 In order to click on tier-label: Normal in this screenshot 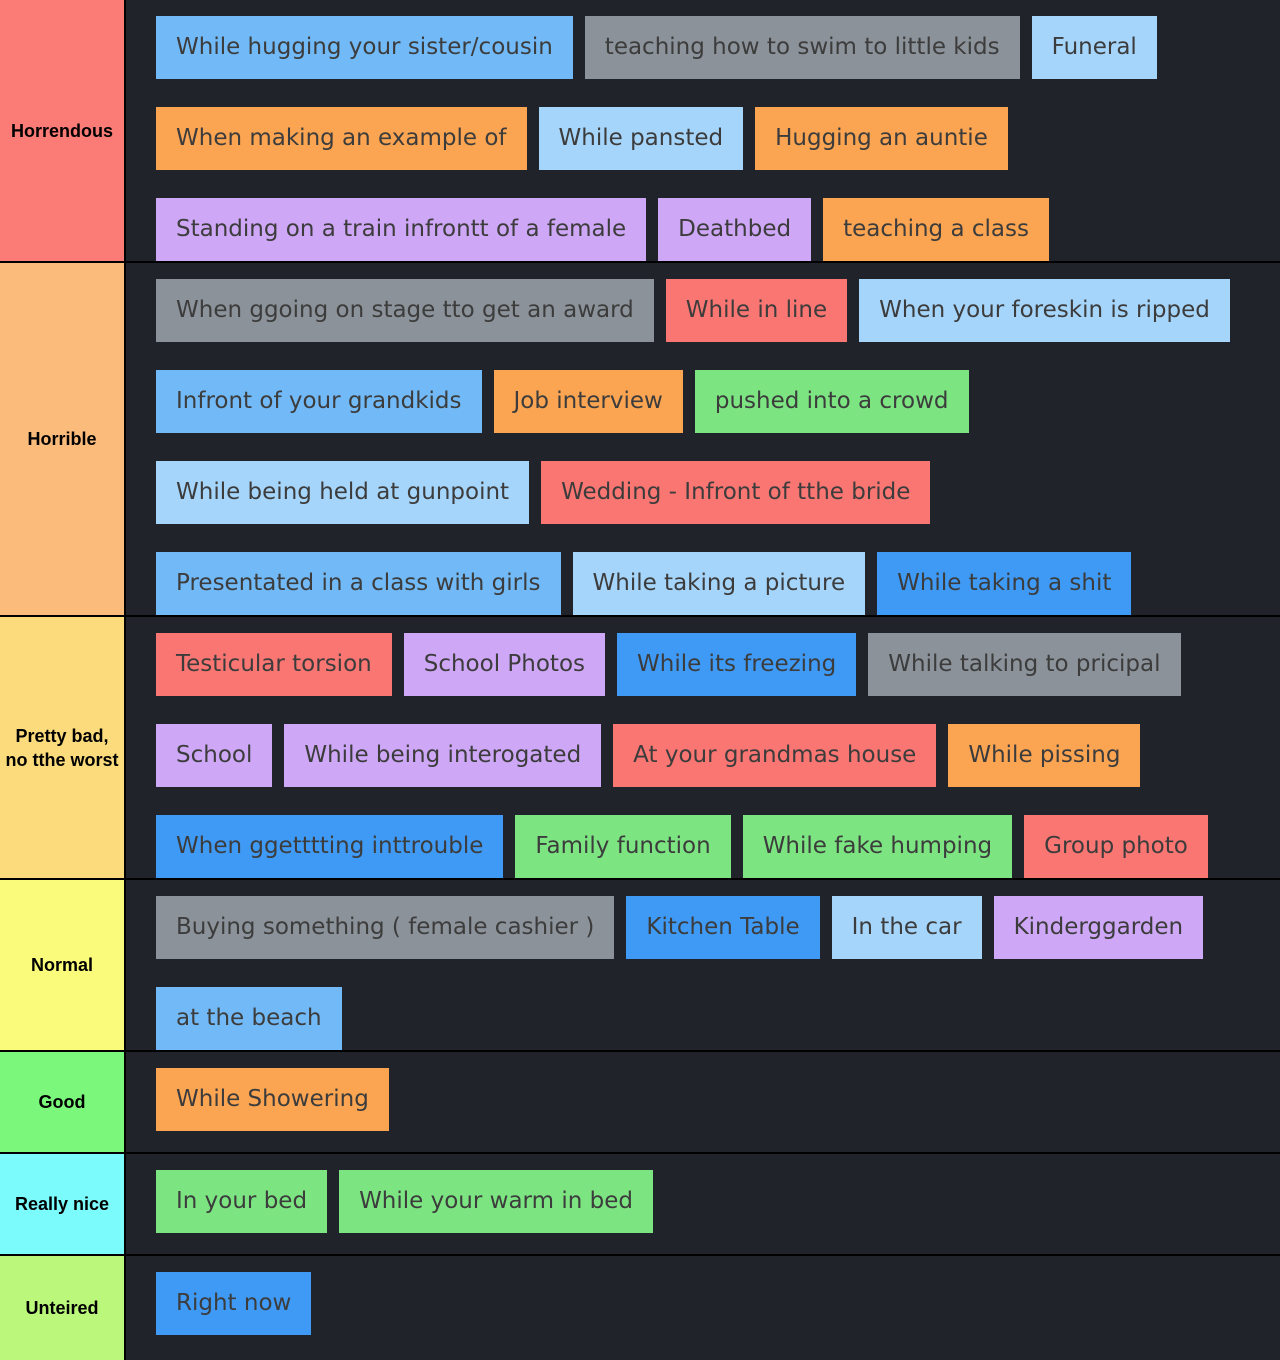, I will do `click(62, 965)`.